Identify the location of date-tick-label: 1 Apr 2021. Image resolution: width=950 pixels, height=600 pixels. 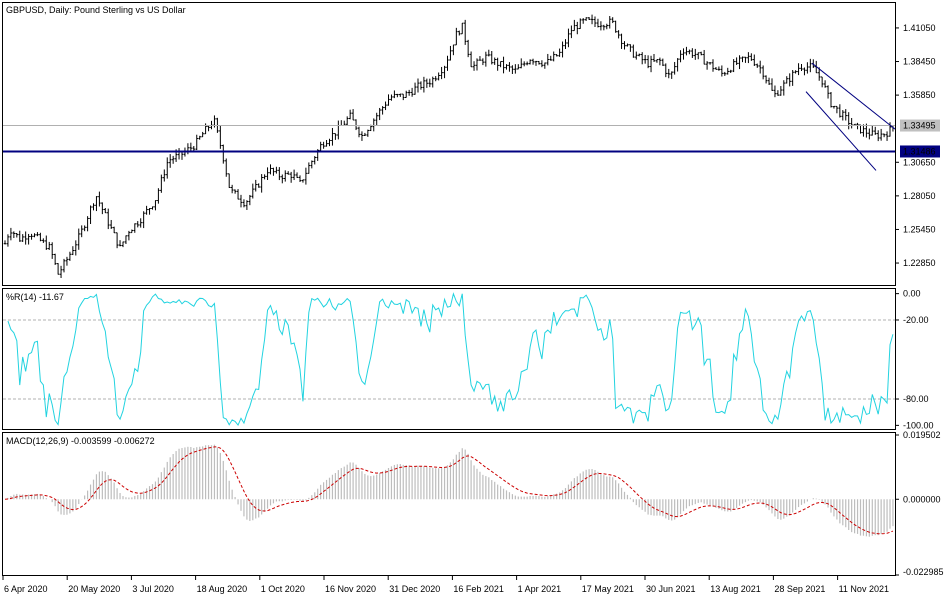
(540, 589).